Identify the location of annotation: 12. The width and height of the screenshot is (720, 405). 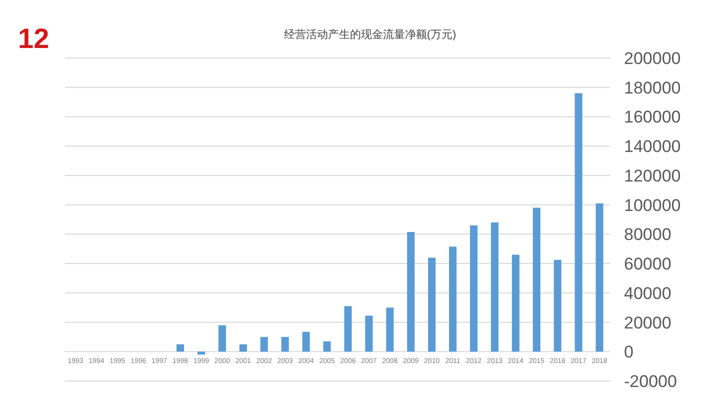
(34, 38).